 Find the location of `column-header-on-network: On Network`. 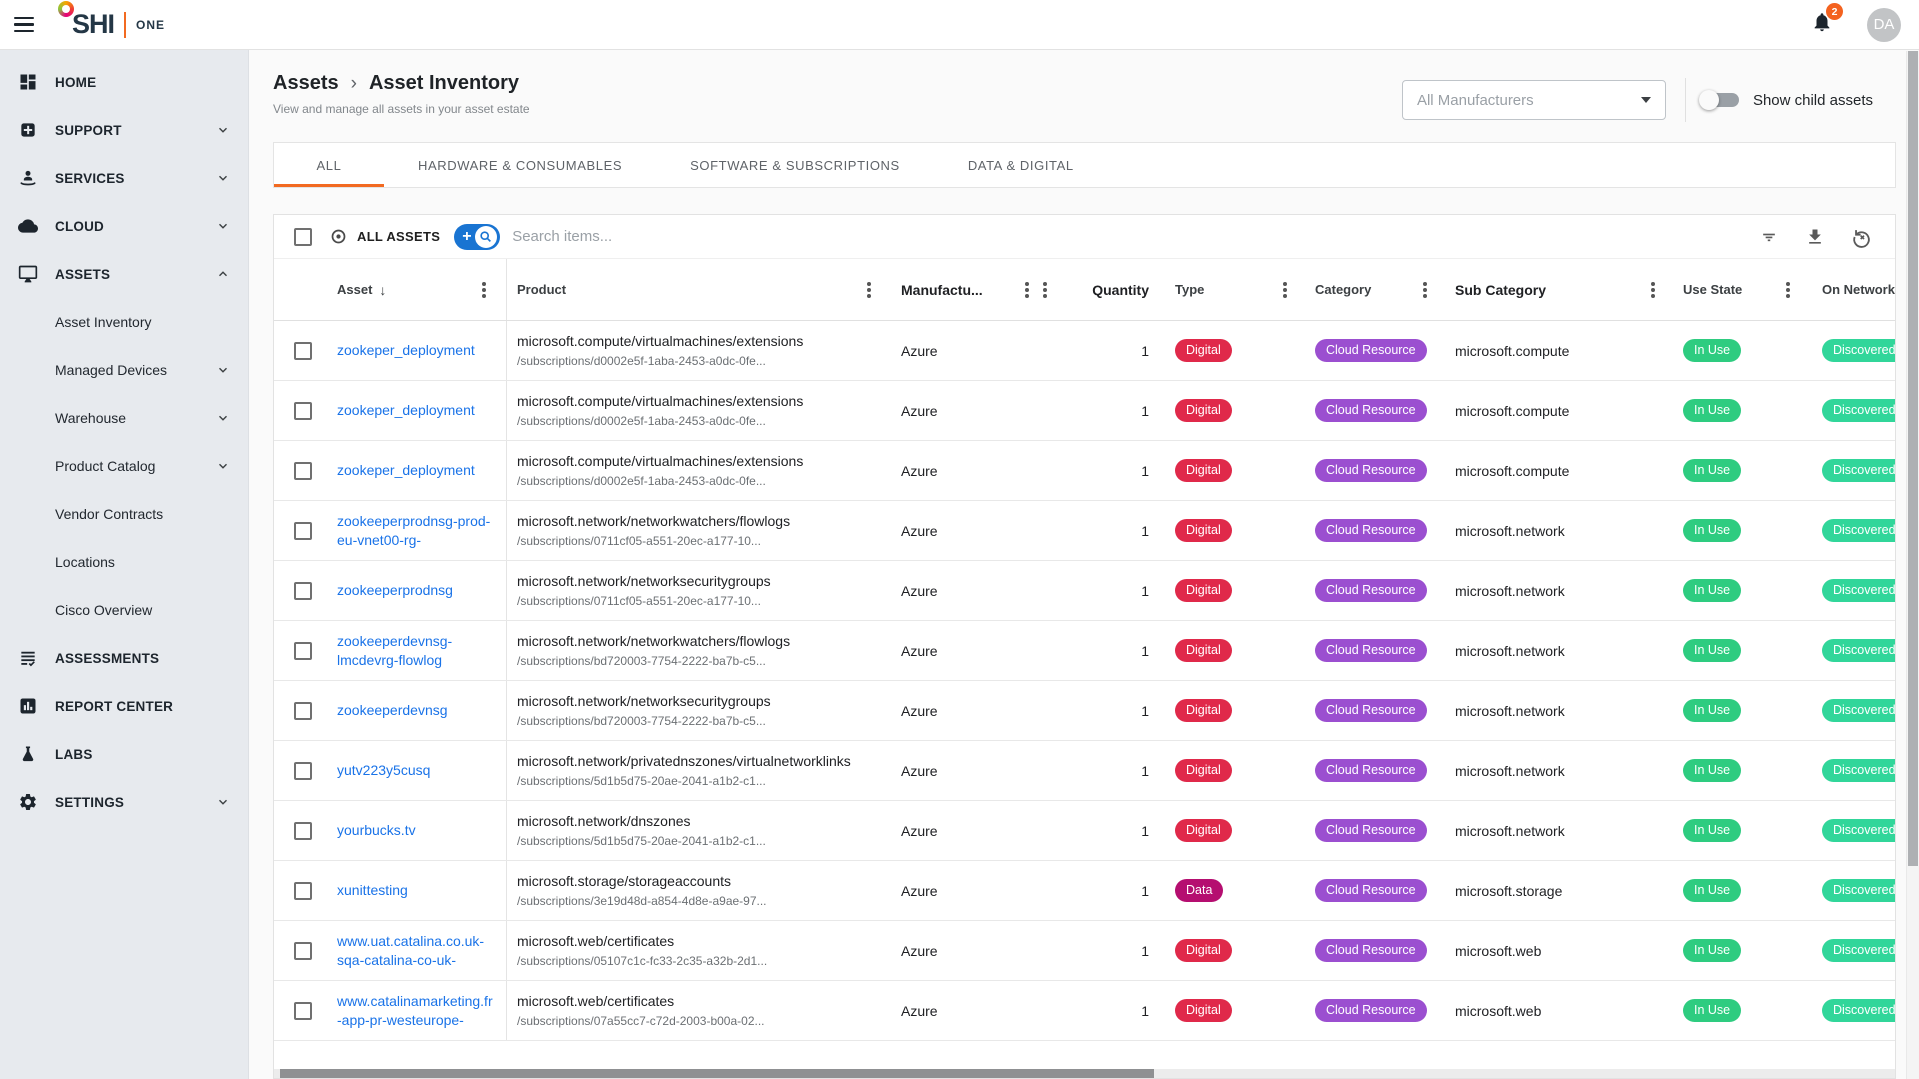

column-header-on-network: On Network is located at coordinates (1858, 289).